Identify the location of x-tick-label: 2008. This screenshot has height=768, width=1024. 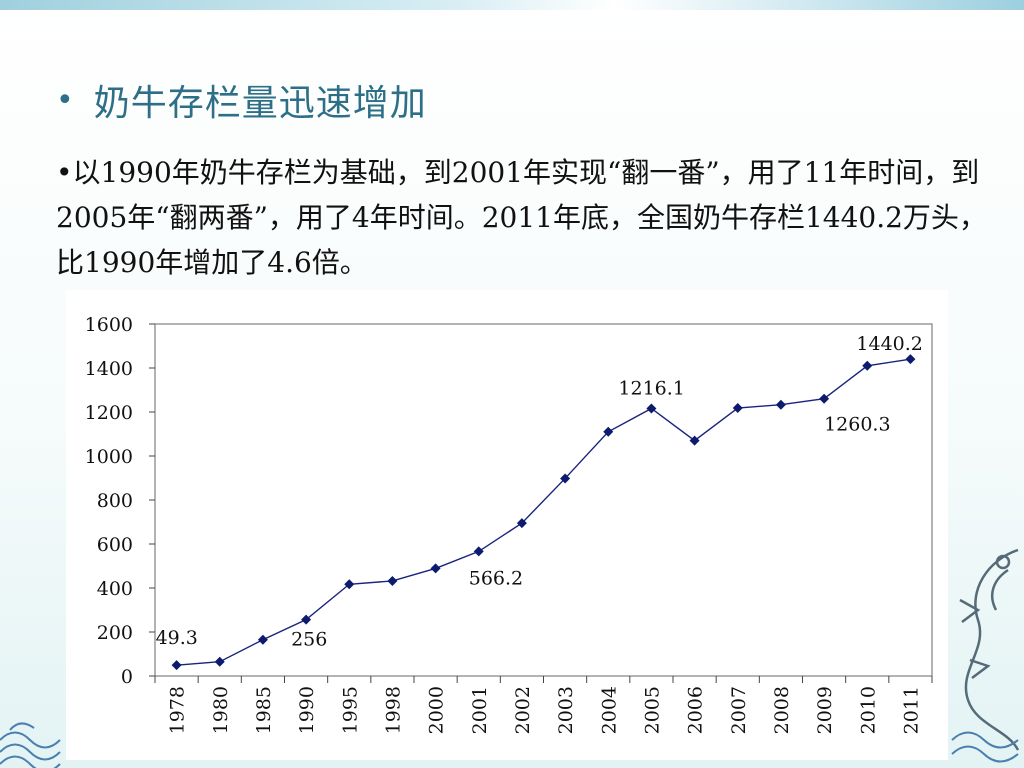
(782, 710).